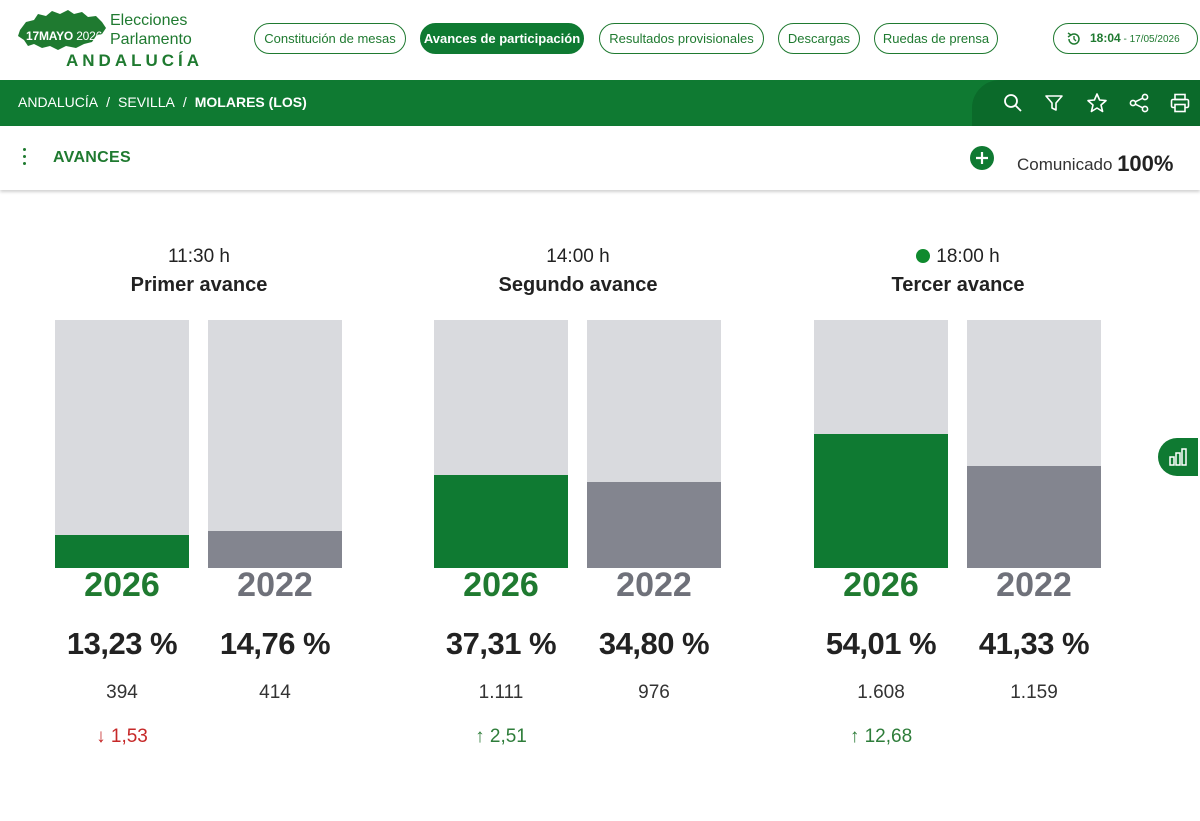  I want to click on plus-circle-icon, so click(982, 158).